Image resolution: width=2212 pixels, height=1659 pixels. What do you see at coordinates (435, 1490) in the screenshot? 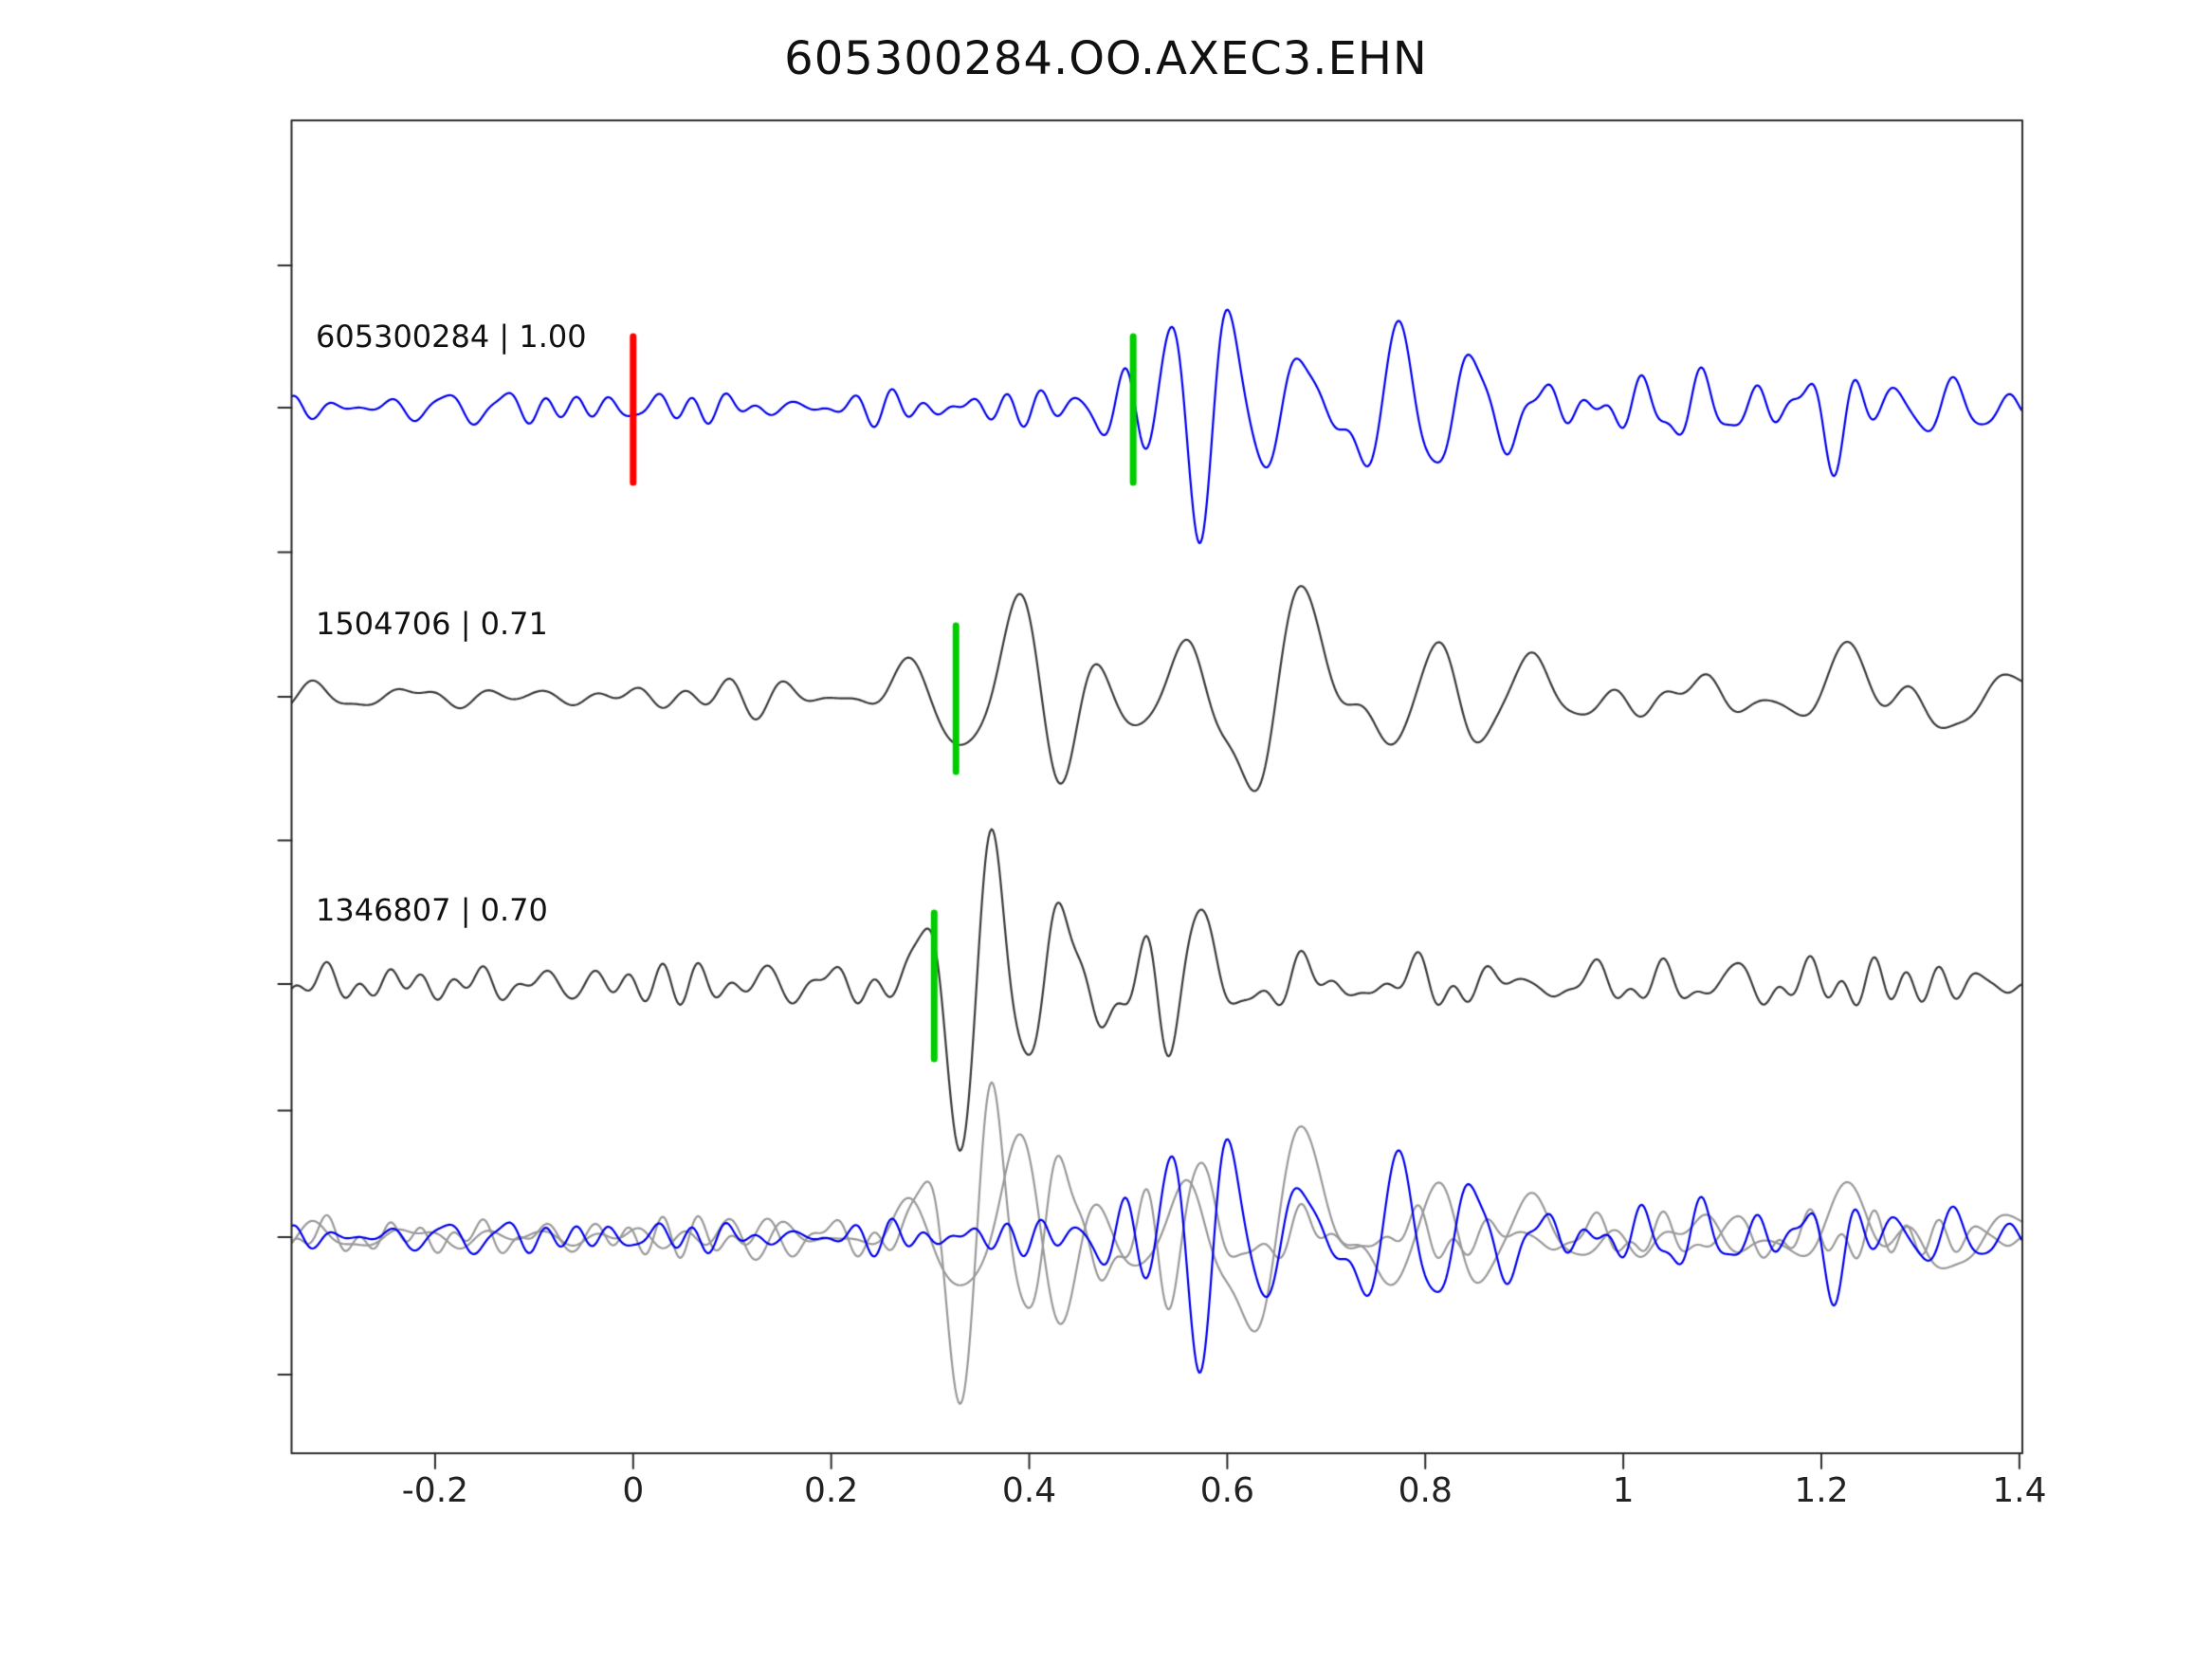
I see `x-tick-label: -0.2` at bounding box center [435, 1490].